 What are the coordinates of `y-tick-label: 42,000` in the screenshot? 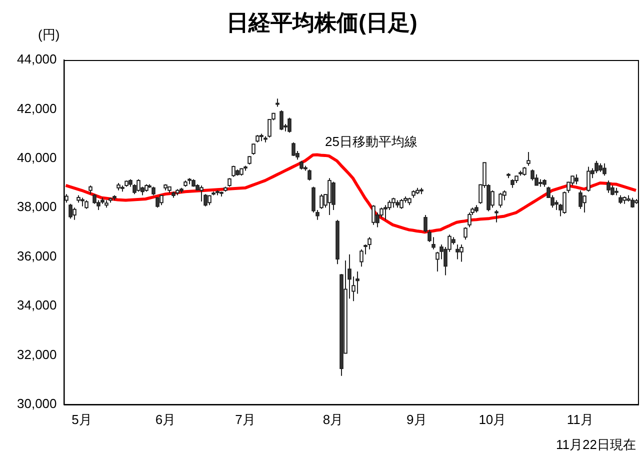 It's located at (36, 108).